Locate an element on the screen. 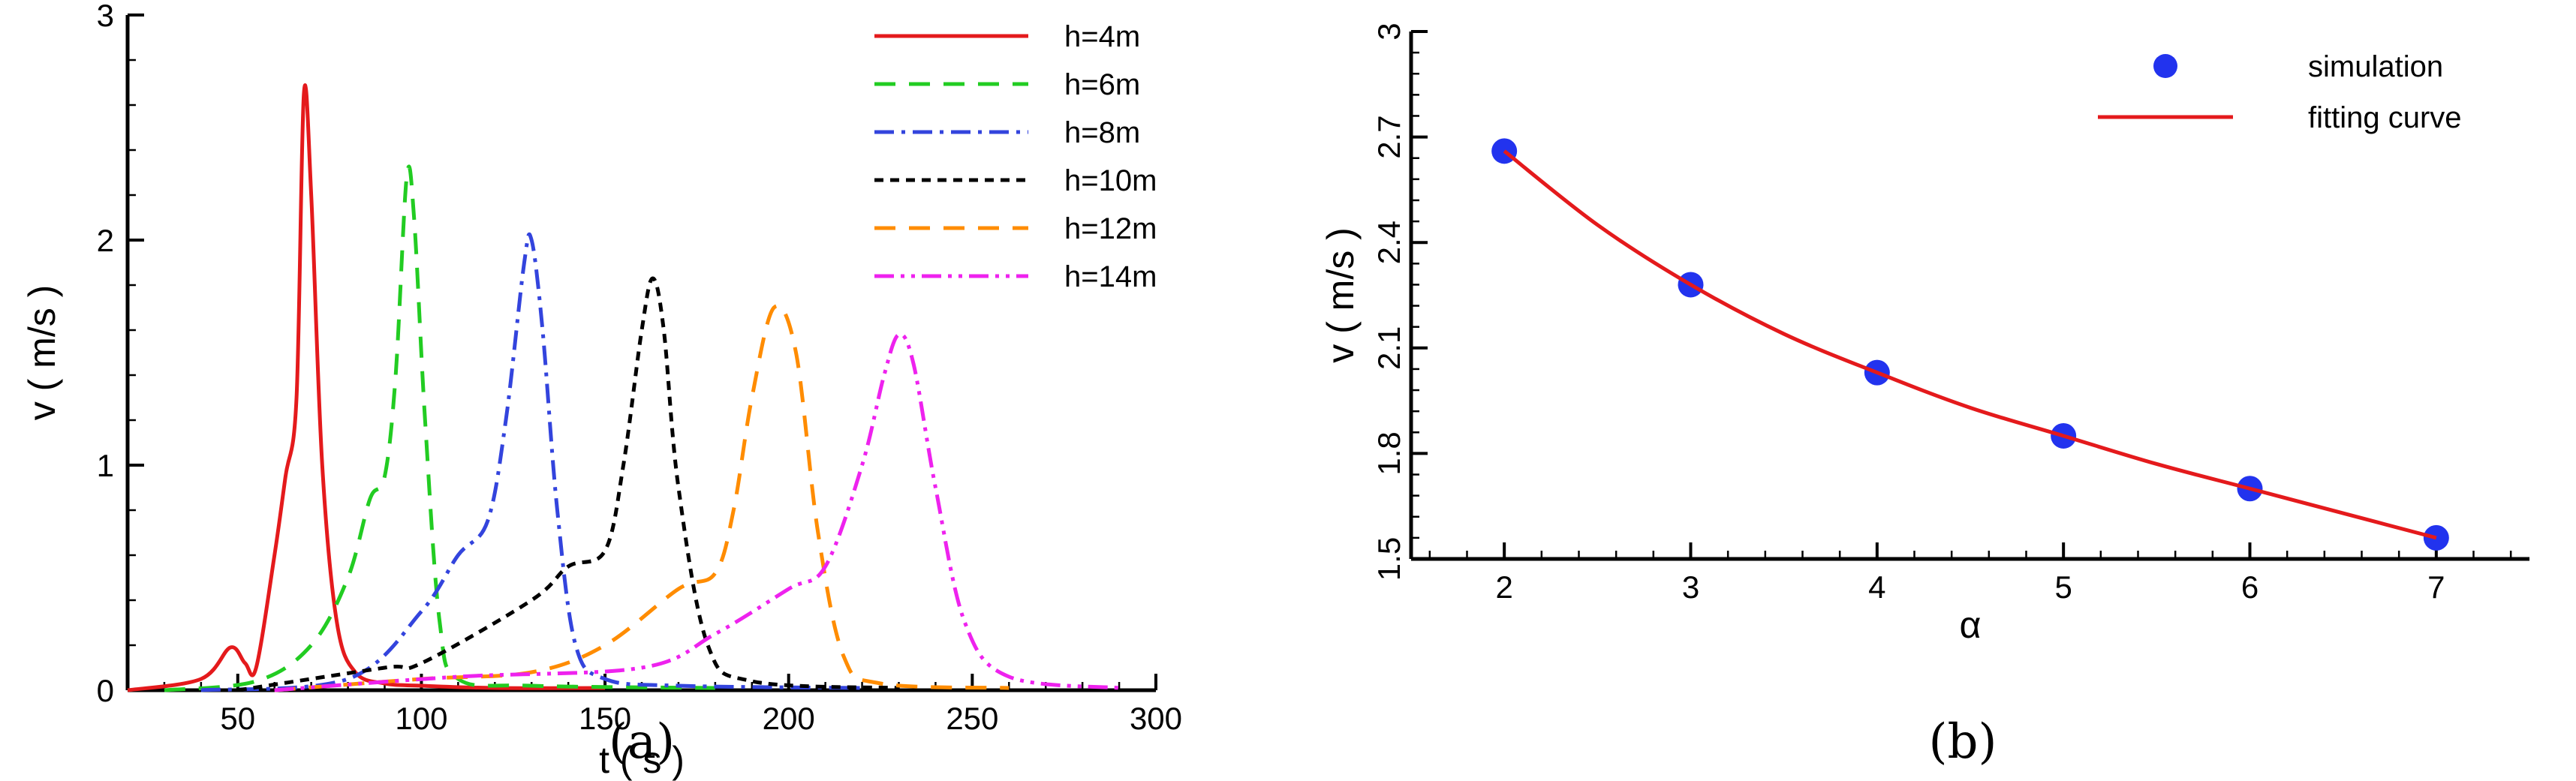  legend-label: h=8m is located at coordinates (1102, 133).